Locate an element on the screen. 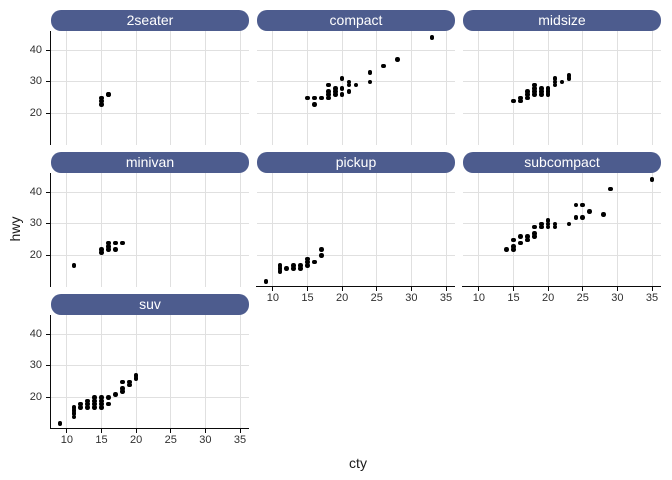  x-tick-label: 10 is located at coordinates (273, 298).